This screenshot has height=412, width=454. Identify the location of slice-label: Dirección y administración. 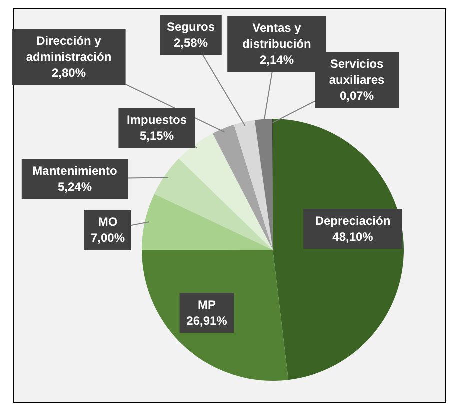
(69, 49).